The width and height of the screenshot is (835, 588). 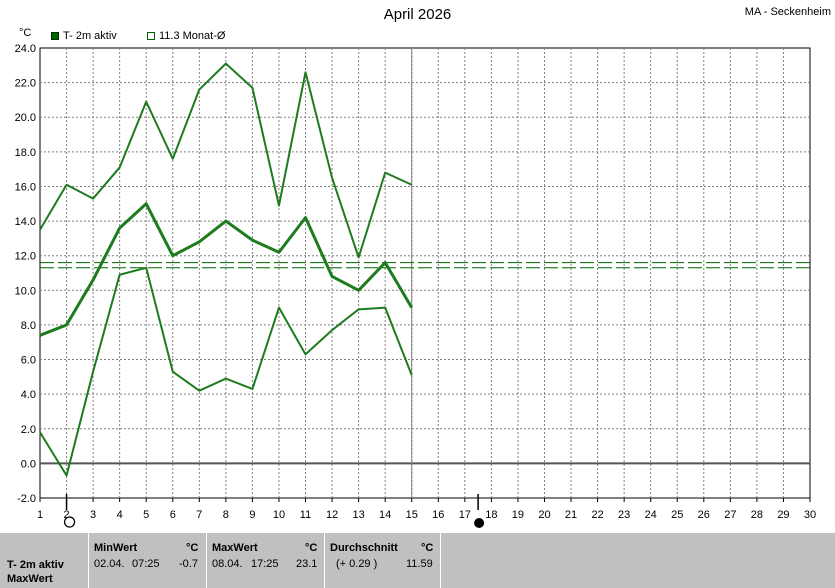 What do you see at coordinates (518, 515) in the screenshot?
I see `x-tick-label: 19` at bounding box center [518, 515].